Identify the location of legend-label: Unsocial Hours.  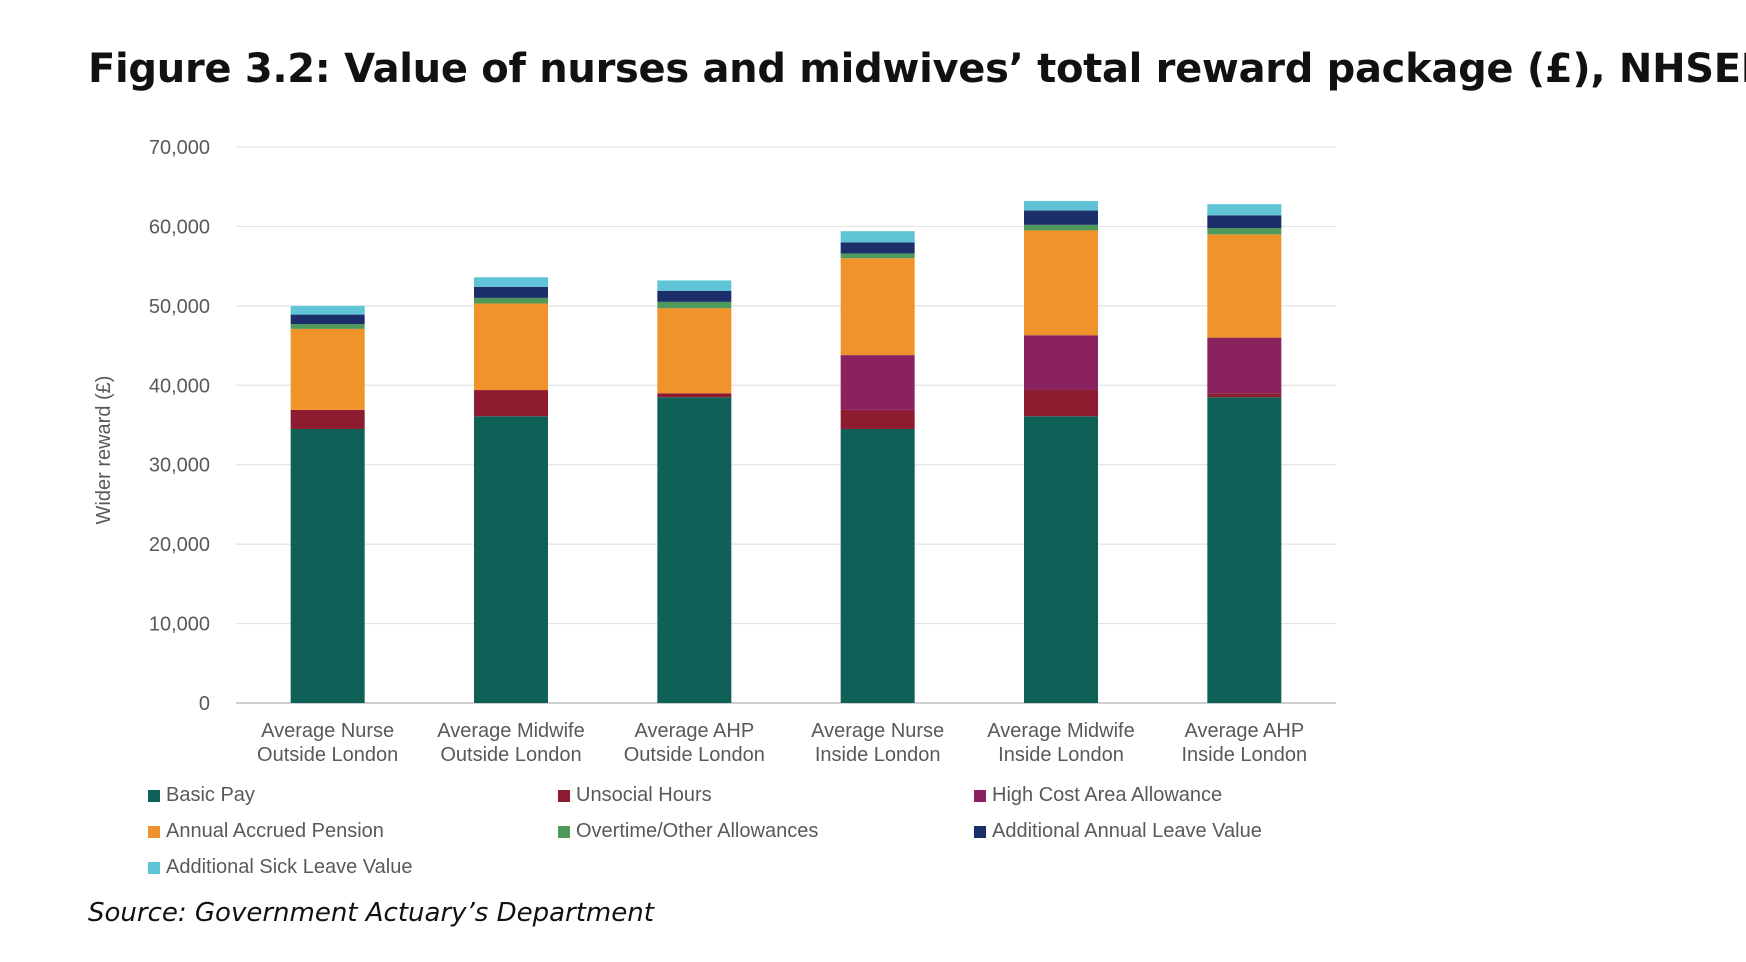
(644, 795).